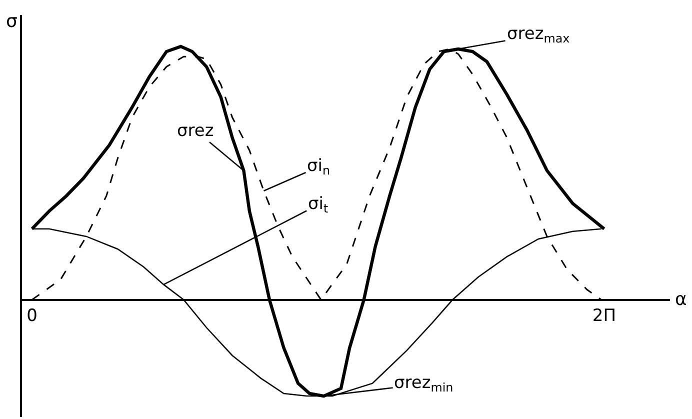 The image size is (692, 419). Describe the element at coordinates (318, 167) in the screenshot. I see `text: σi$_{n}$` at that location.